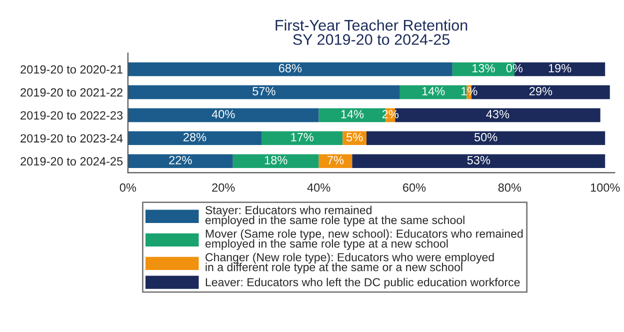 The image size is (624, 332). Describe the element at coordinates (71, 115) in the screenshot. I see `y-tick-label: 2019-20 to 2022-23` at that location.